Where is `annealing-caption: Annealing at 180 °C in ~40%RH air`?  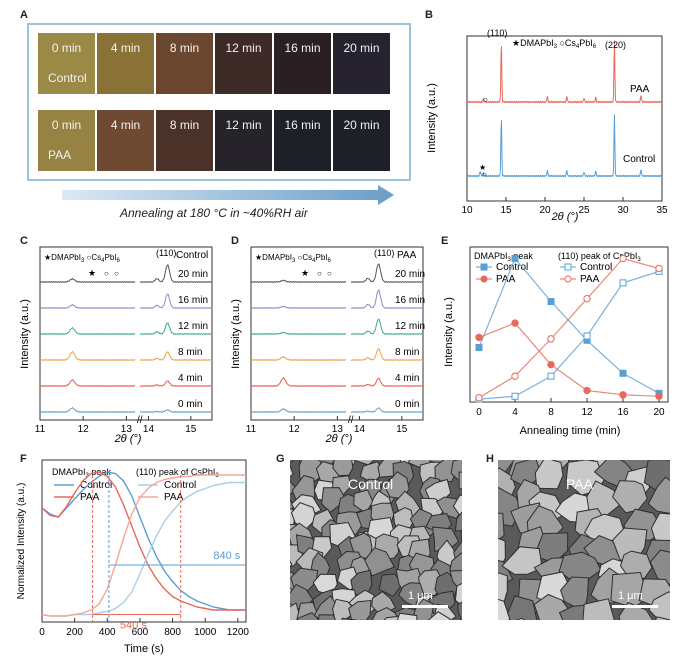
annealing-caption: Annealing at 180 °C in ~40%RH air is located at coordinates (214, 213).